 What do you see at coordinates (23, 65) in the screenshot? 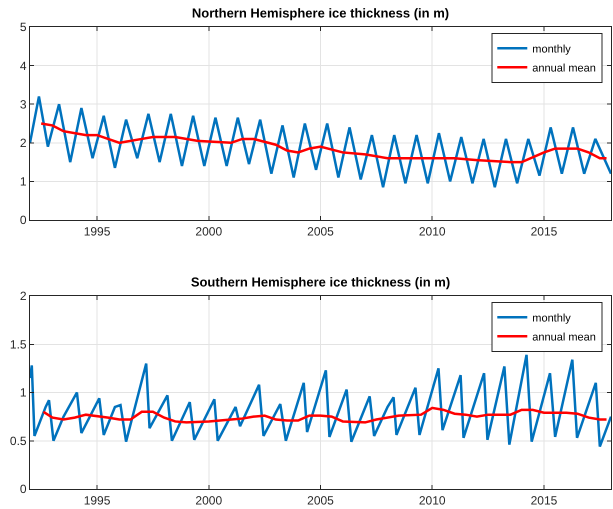
I see `y-tick-label: 4` at bounding box center [23, 65].